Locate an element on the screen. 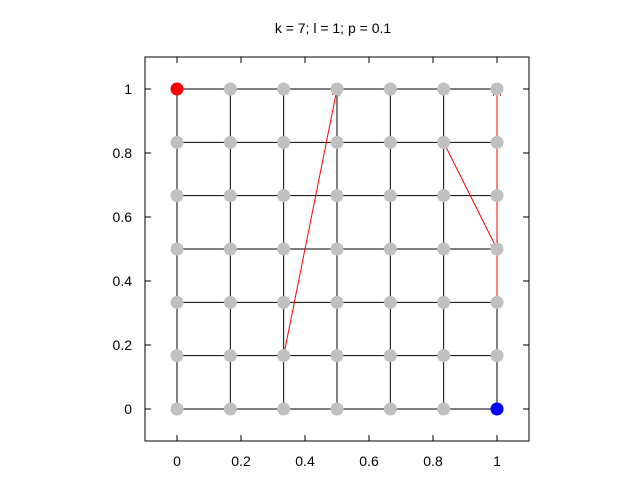  y-tick-label: 0.8 is located at coordinates (123, 153).